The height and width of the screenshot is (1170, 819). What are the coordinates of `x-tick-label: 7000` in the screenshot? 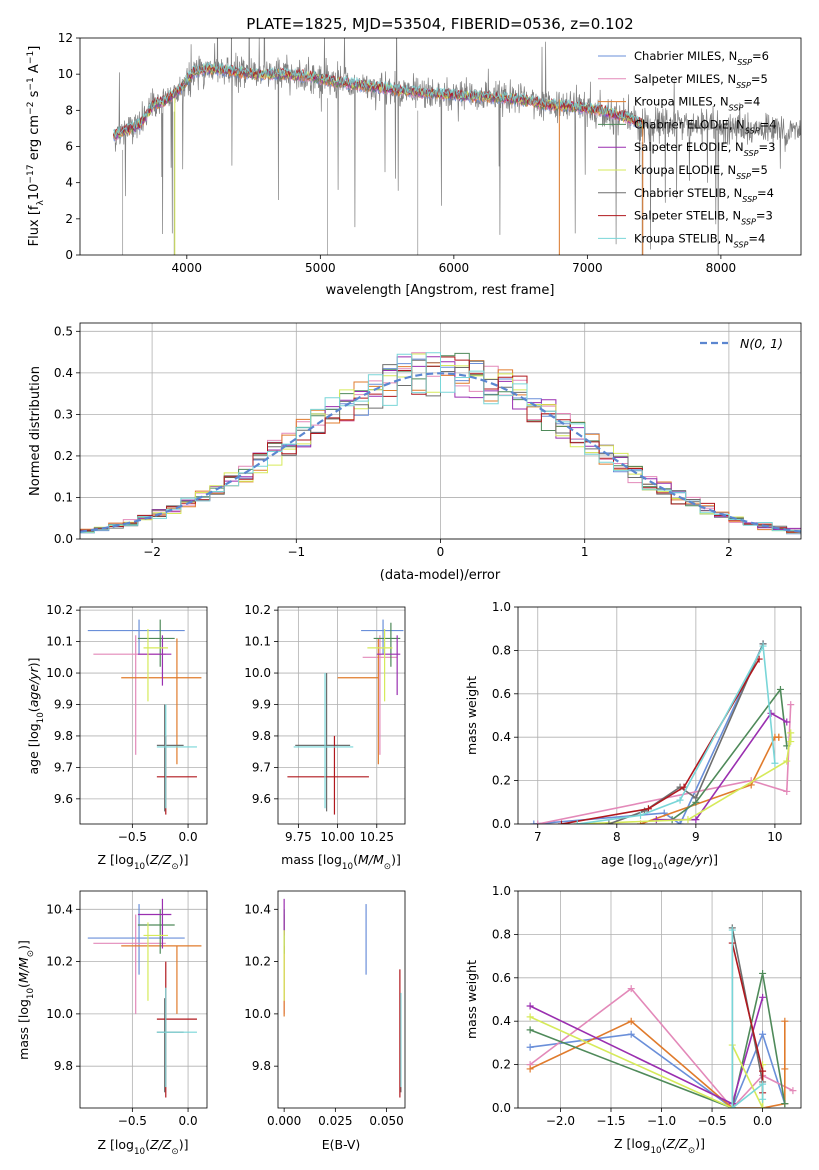 It's located at (587, 268).